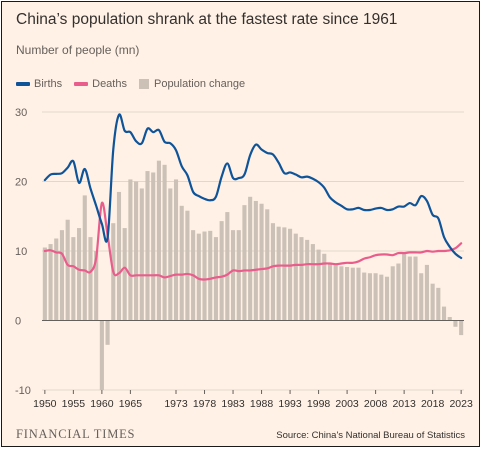 This screenshot has height=451, width=484. What do you see at coordinates (319, 404) in the screenshot?
I see `x-tick-label: 1998` at bounding box center [319, 404].